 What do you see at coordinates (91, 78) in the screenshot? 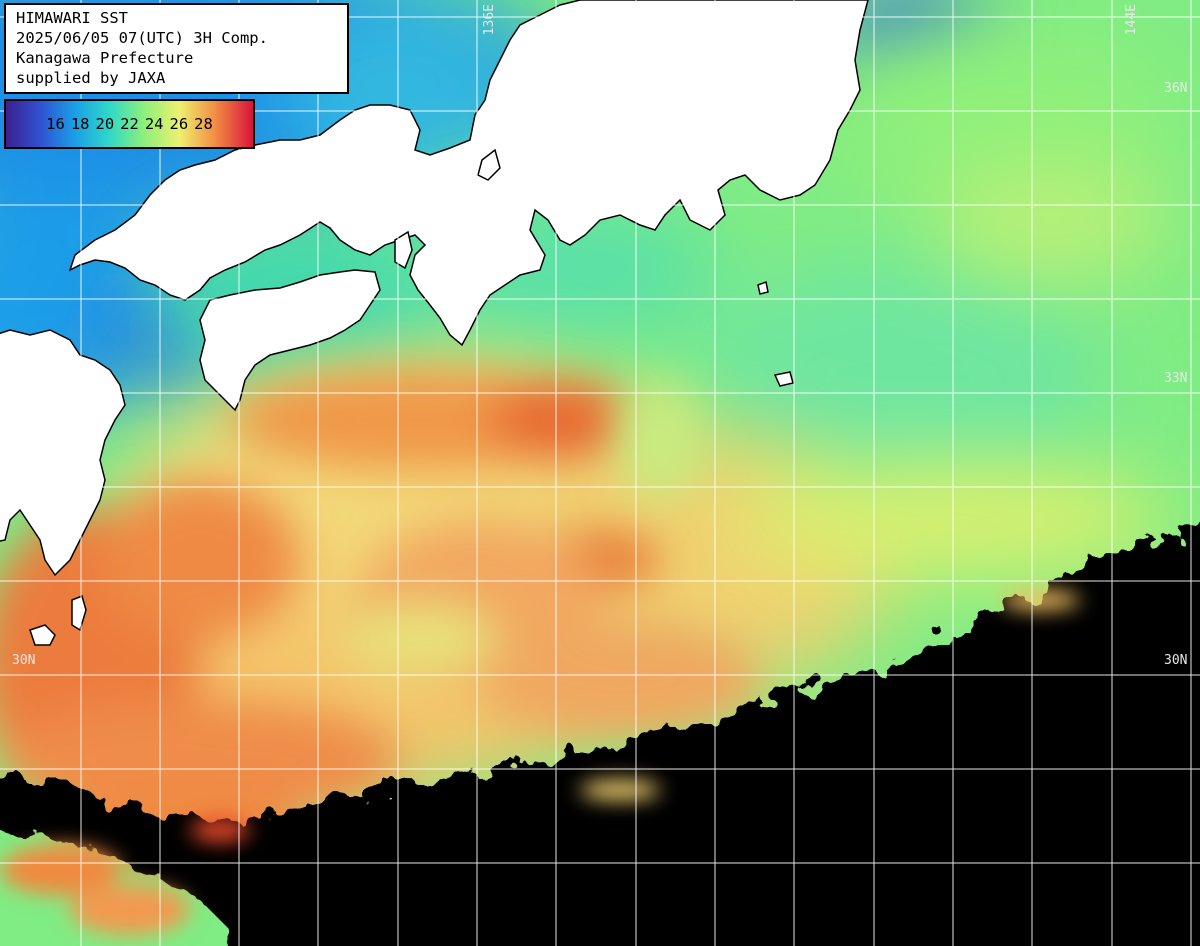
I see `credit-line: supplied by JAXA` at bounding box center [91, 78].